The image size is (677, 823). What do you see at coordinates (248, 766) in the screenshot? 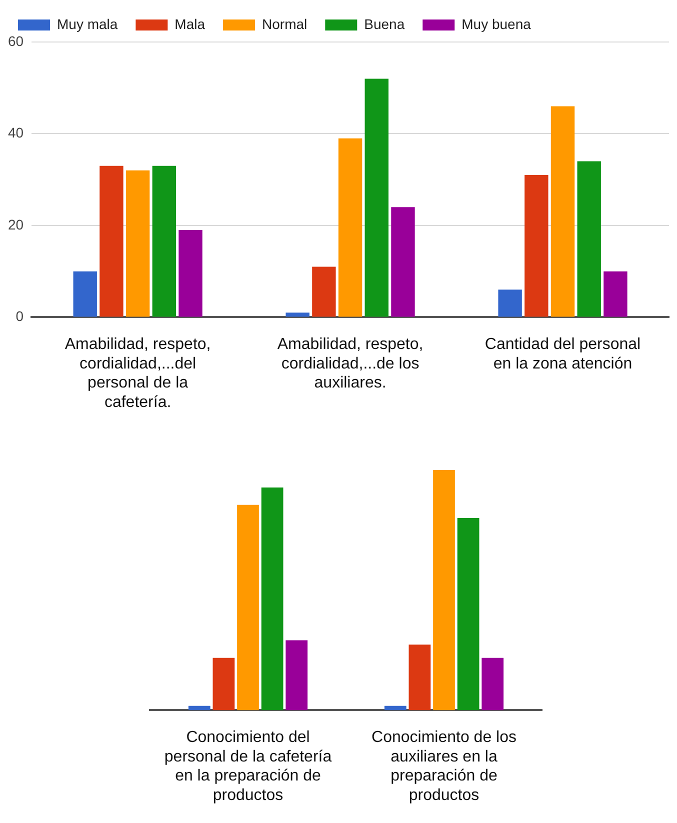
I see `x-tick-label: Conocimiento del personal de la cafetería en la preparación de productos` at bounding box center [248, 766].